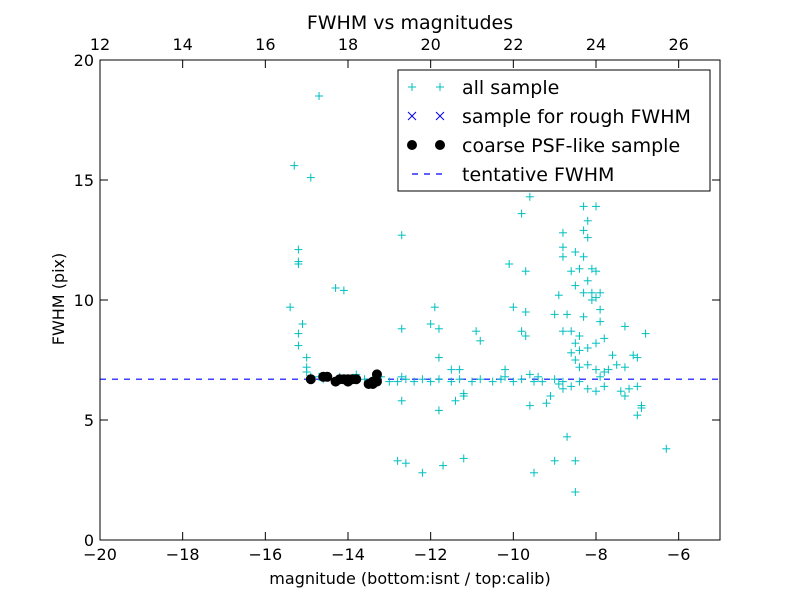 This screenshot has height=600, width=800. I want to click on x-tick-label: −12, so click(431, 554).